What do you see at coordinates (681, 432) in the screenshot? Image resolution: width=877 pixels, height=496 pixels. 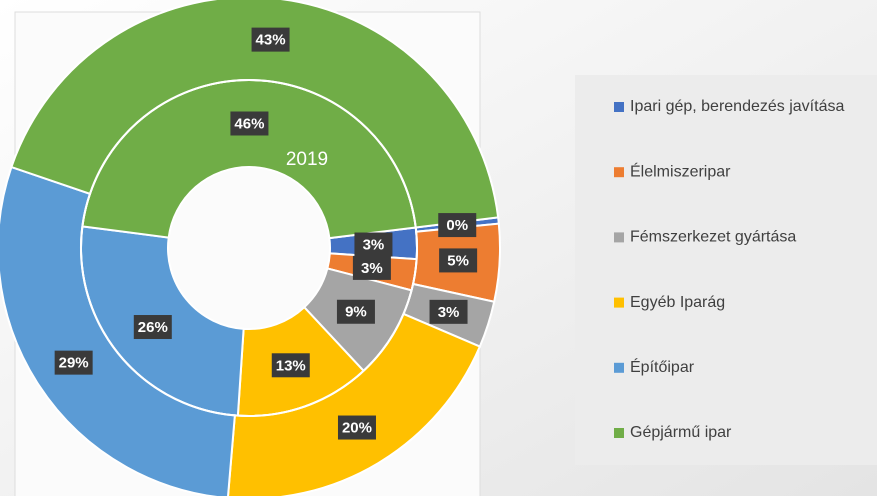 I see `legend-label: Gépjármű ipar` at bounding box center [681, 432].